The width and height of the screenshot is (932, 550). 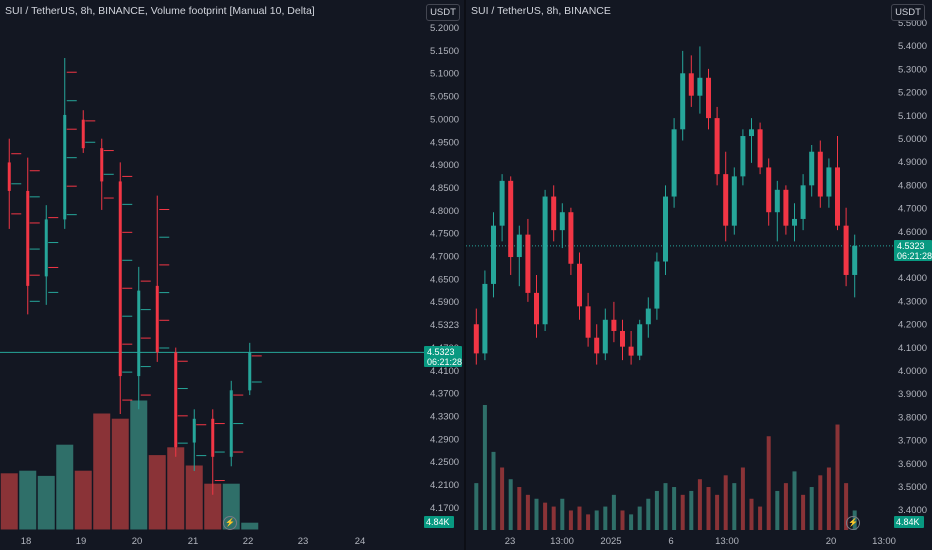 What do you see at coordinates (444, 416) in the screenshot?
I see `price-tick-label: 4.3300` at bounding box center [444, 416].